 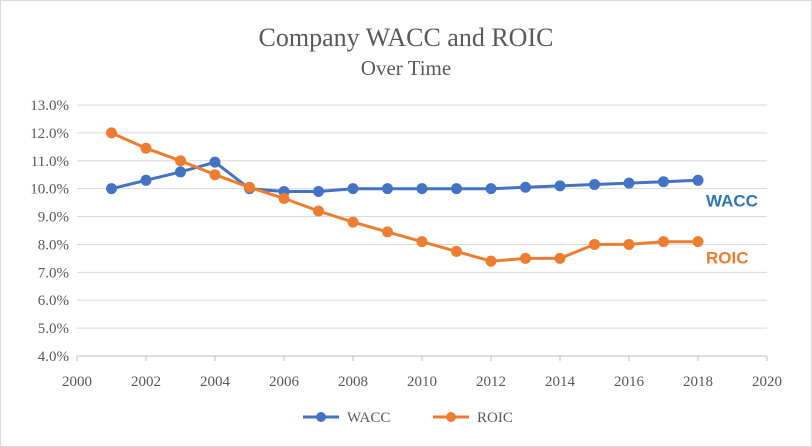 What do you see at coordinates (77, 382) in the screenshot?
I see `x-tick-label: 2000` at bounding box center [77, 382].